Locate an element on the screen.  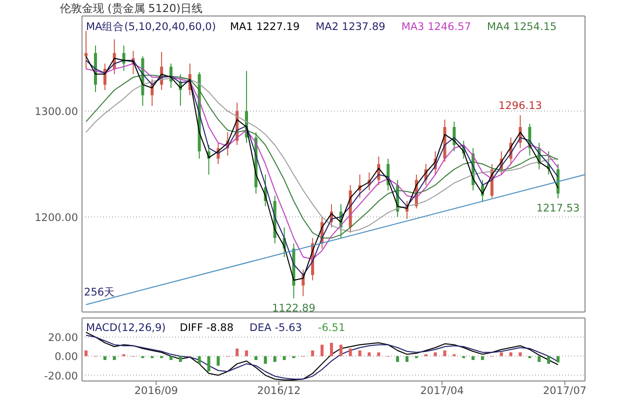
y-tick-label: -20.00 is located at coordinates (61, 376).